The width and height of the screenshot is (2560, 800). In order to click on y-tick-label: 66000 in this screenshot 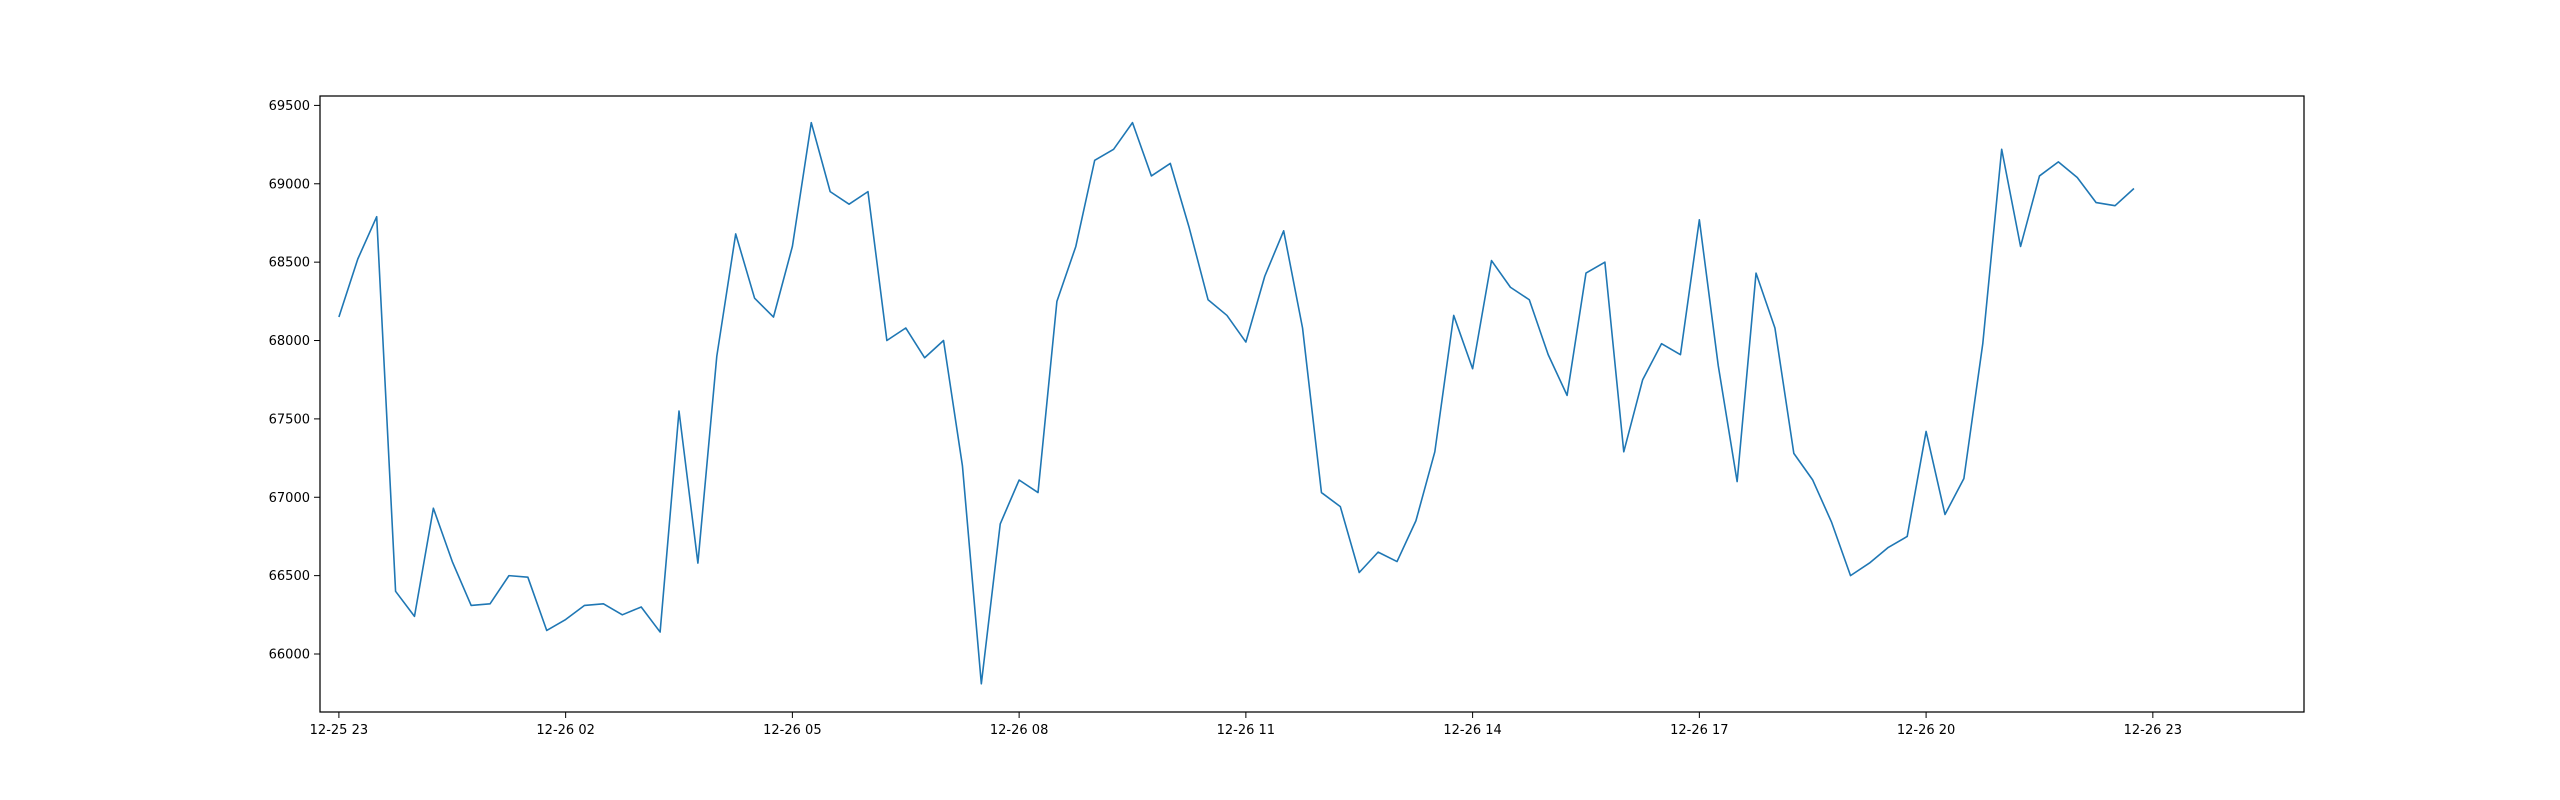, I will do `click(289, 655)`.